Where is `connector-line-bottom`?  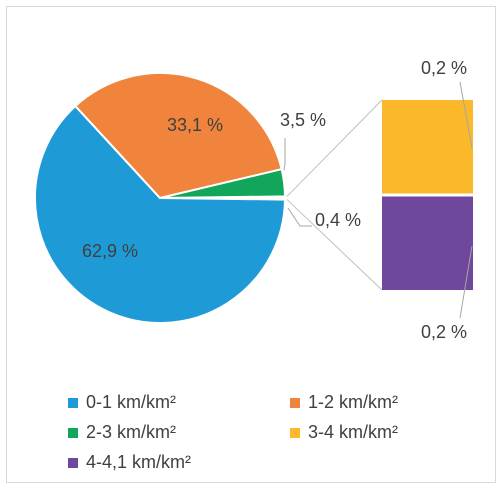
connector-line-bottom is located at coordinates (334, 245).